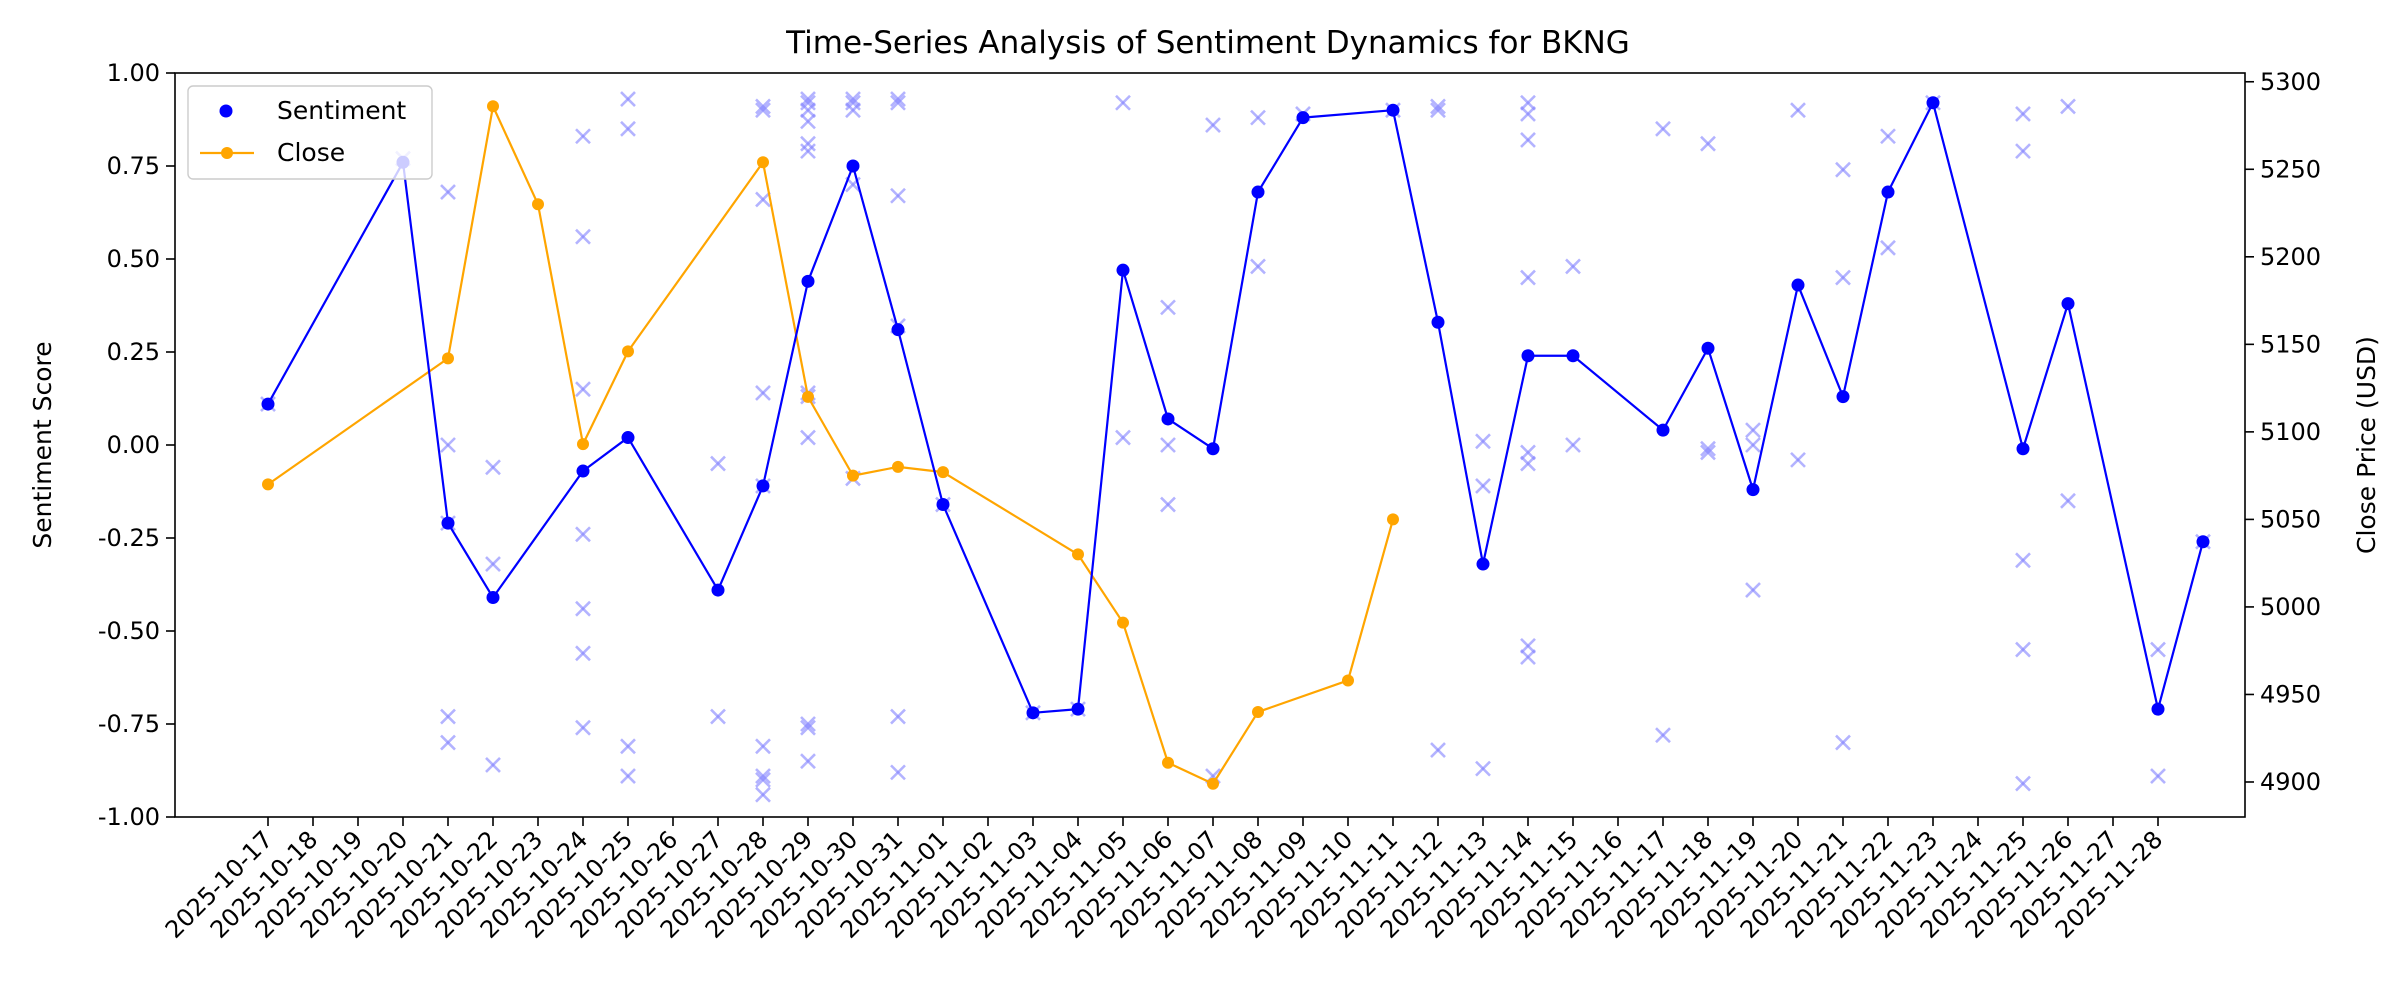 The height and width of the screenshot is (1000, 2400). Describe the element at coordinates (129, 631) in the screenshot. I see `y-tick-label: -0.50` at that location.